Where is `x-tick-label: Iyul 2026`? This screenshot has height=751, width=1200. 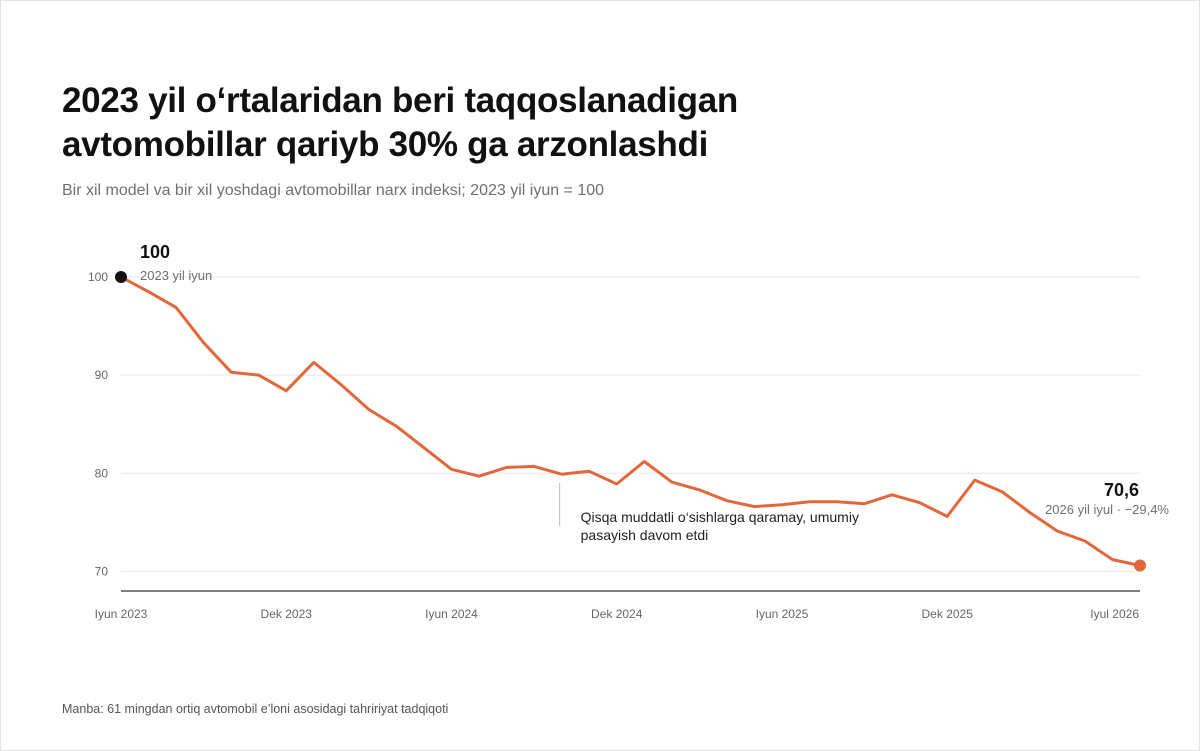 x-tick-label: Iyul 2026 is located at coordinates (1114, 614).